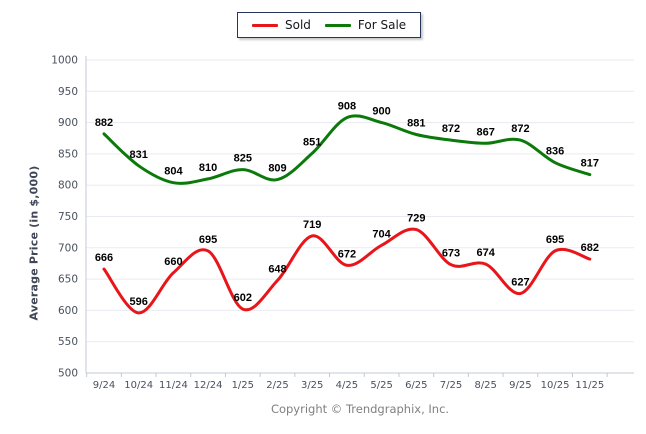 This screenshot has height=434, width=646. Describe the element at coordinates (68, 248) in the screenshot. I see `y-tick-label: 700` at that location.